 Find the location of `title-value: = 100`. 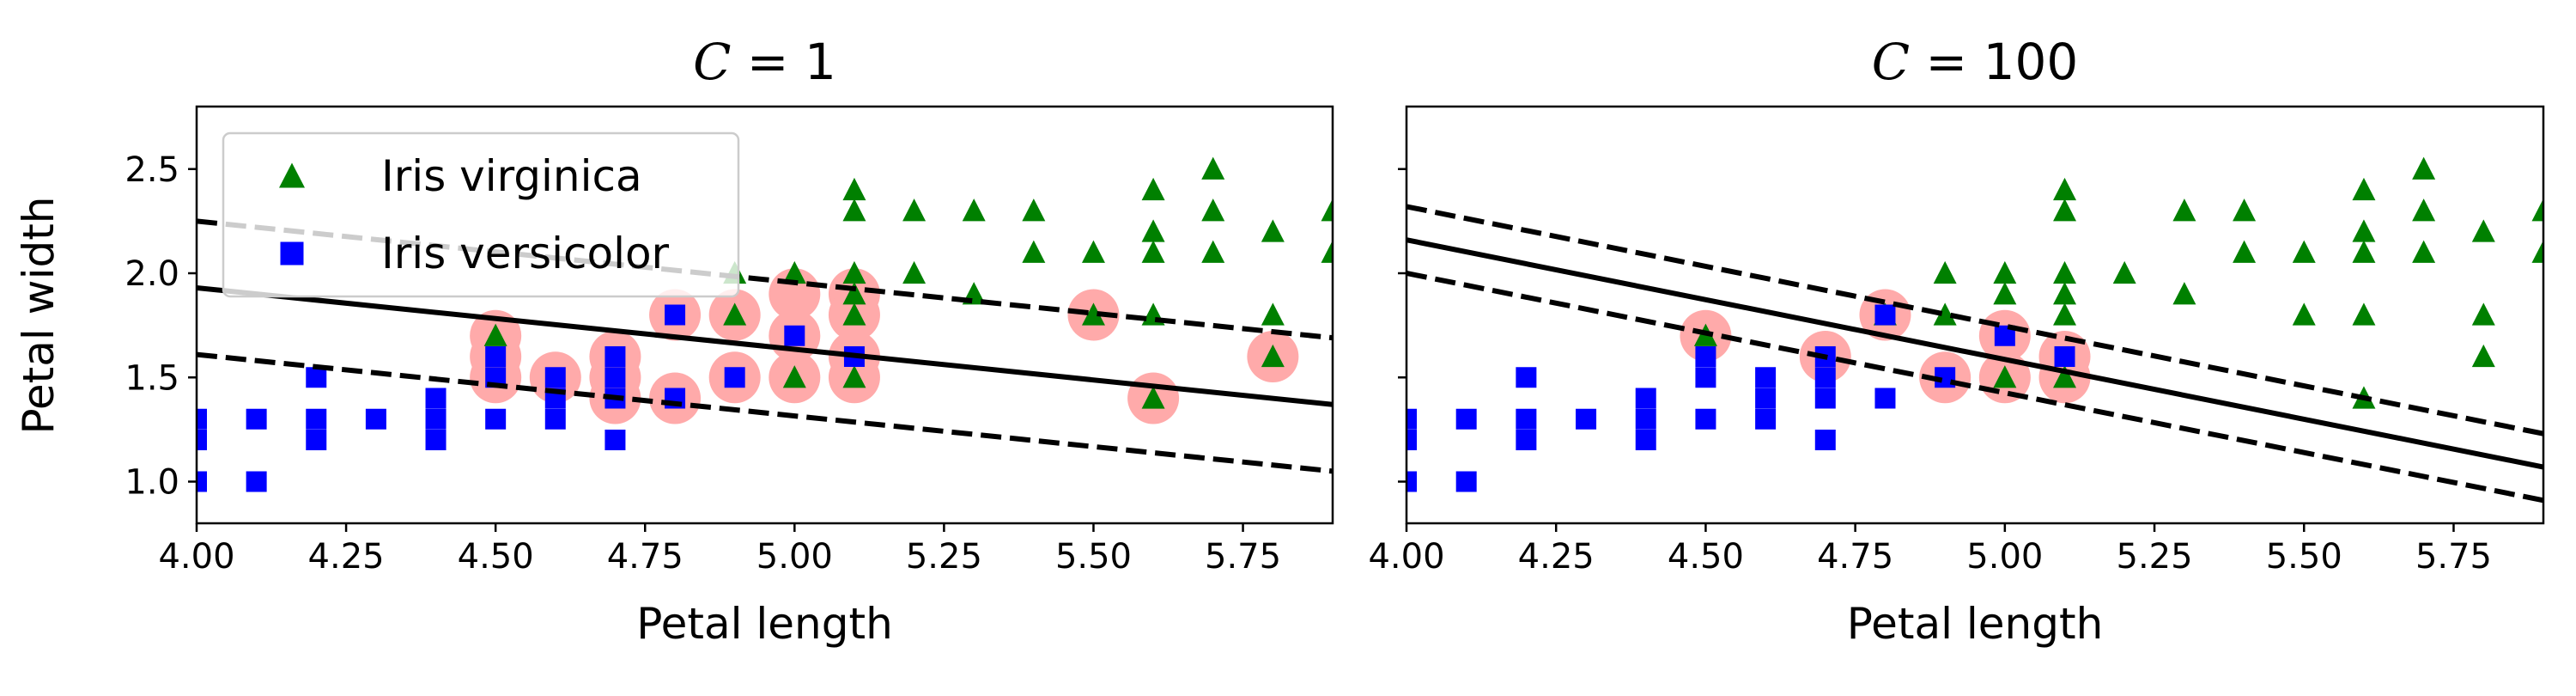

title-value: = 100 is located at coordinates (1994, 62).